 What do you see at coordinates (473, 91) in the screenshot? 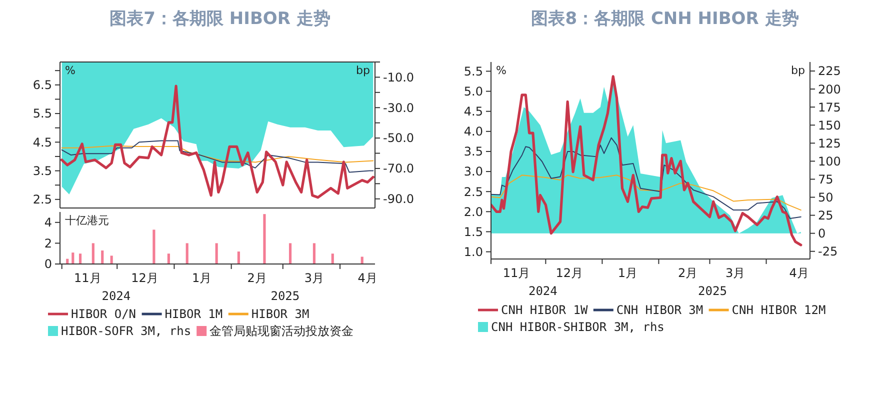
I see `y-tick-label: 5.0` at bounding box center [473, 91].